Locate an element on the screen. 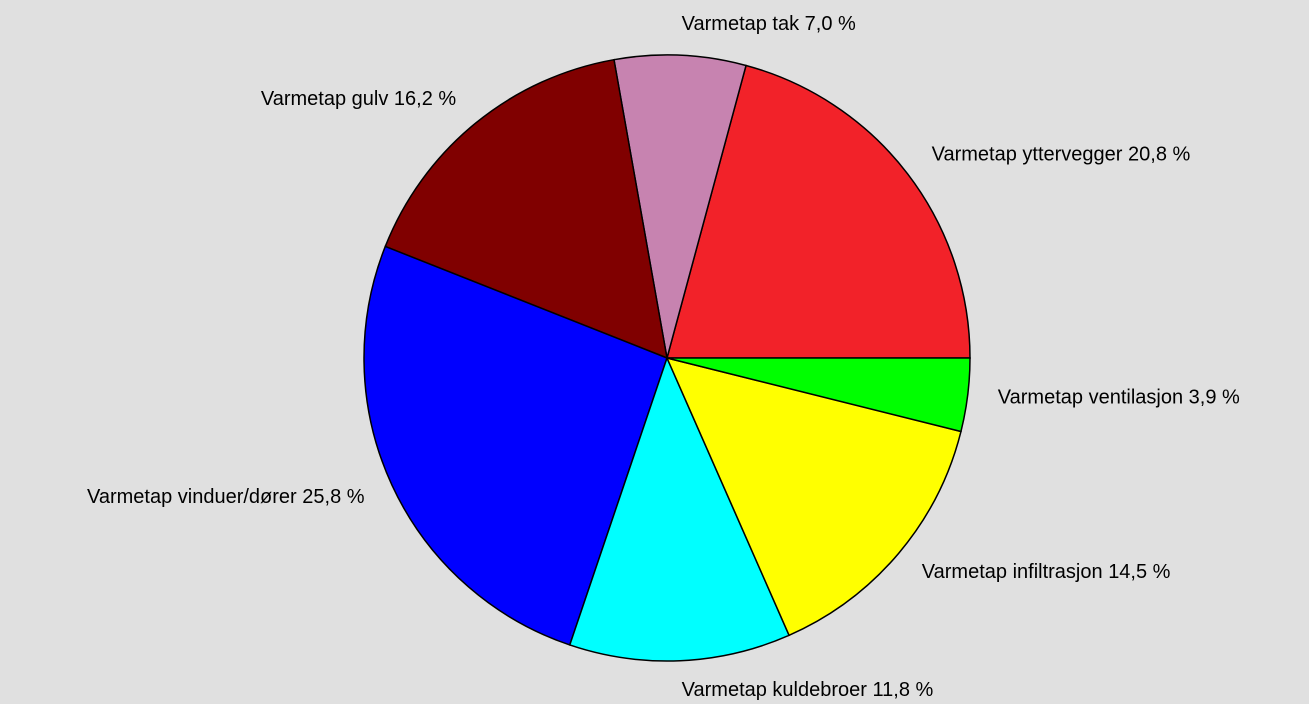 The image size is (1309, 704). slice-value-label: 20,8 % is located at coordinates (1159, 155).